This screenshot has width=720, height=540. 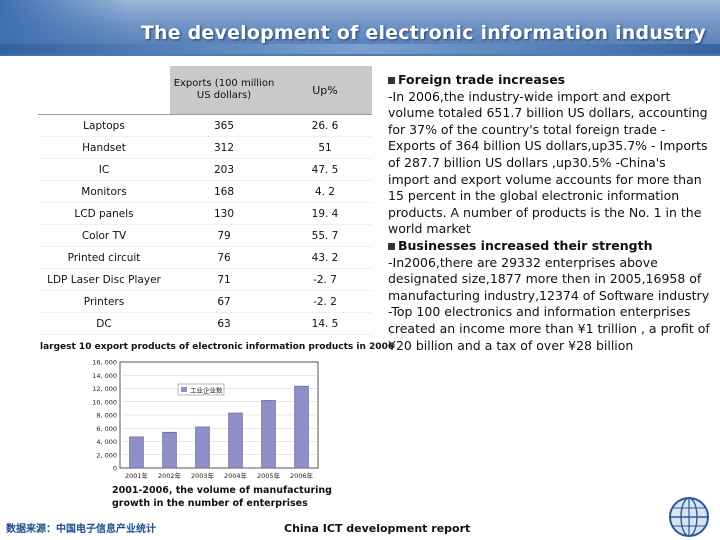 I want to click on globe-icon, so click(x=689, y=517).